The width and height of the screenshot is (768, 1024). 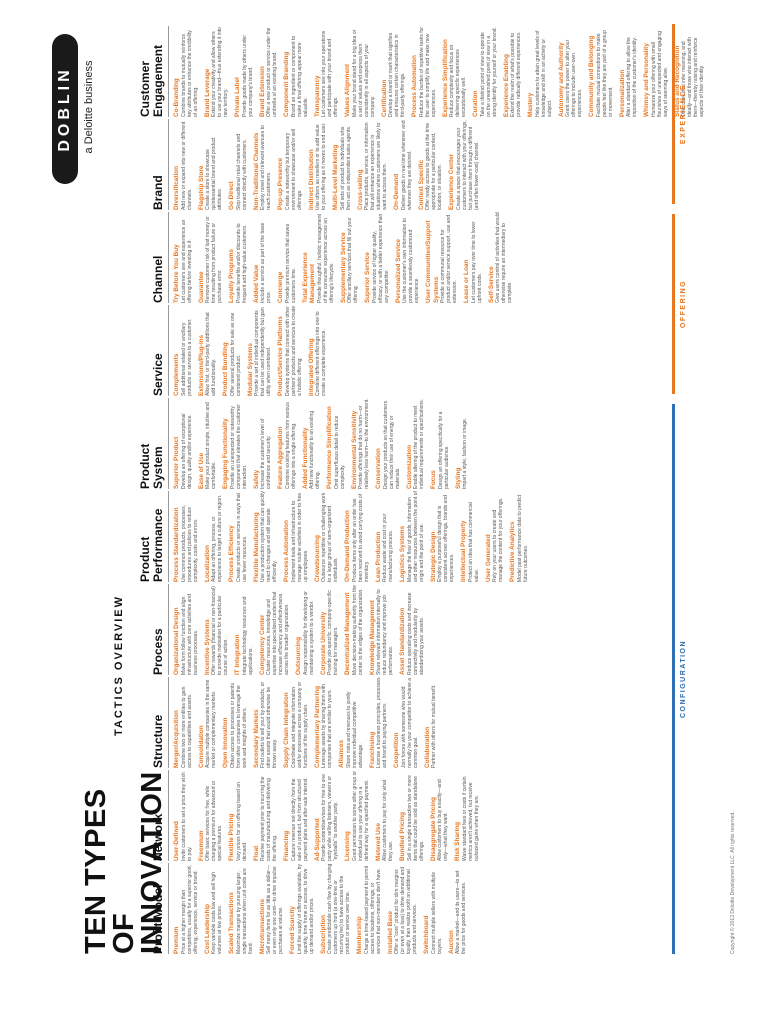 I want to click on tactic-name: Autonomy and Authority, so click(x=561, y=79).